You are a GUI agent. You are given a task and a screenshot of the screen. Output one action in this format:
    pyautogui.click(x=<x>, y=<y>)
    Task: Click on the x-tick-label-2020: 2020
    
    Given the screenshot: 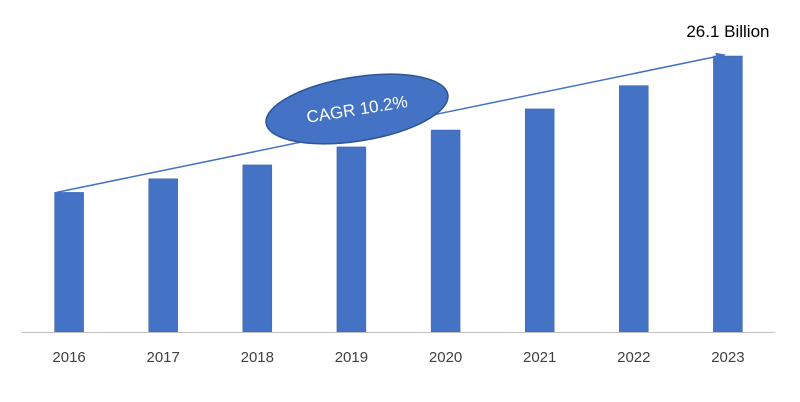 What is the action you would take?
    pyautogui.click(x=445, y=357)
    